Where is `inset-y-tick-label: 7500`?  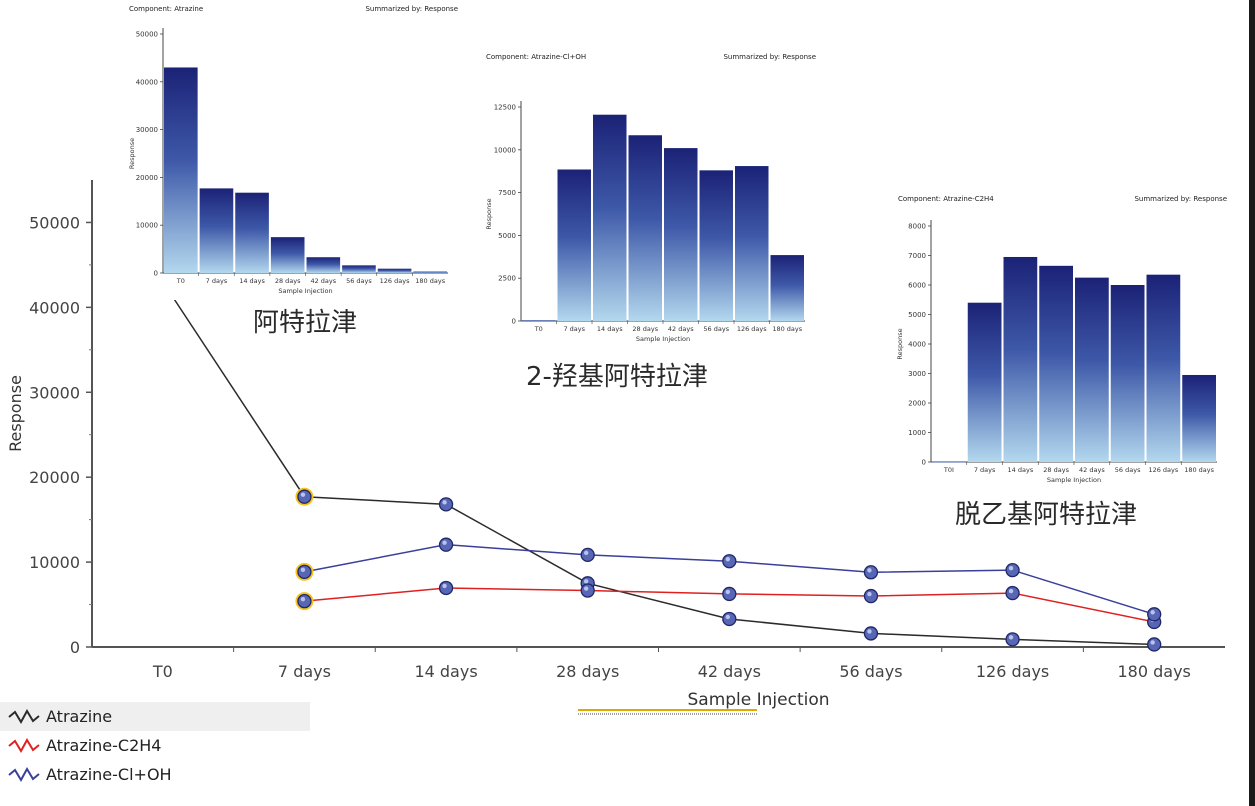
inset-y-tick-label: 7500 is located at coordinates (507, 193).